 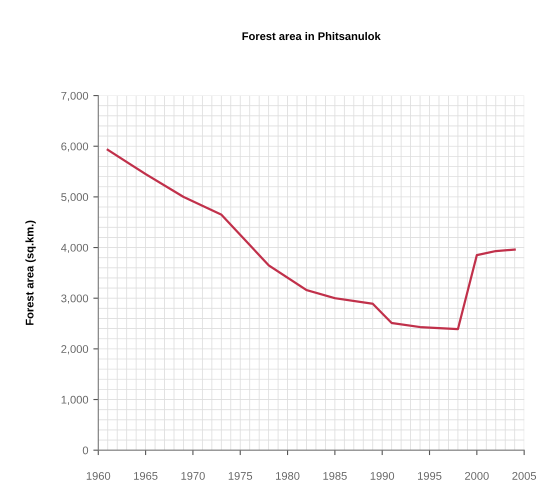 What do you see at coordinates (74, 349) in the screenshot?
I see `y-tick-label: 2,000` at bounding box center [74, 349].